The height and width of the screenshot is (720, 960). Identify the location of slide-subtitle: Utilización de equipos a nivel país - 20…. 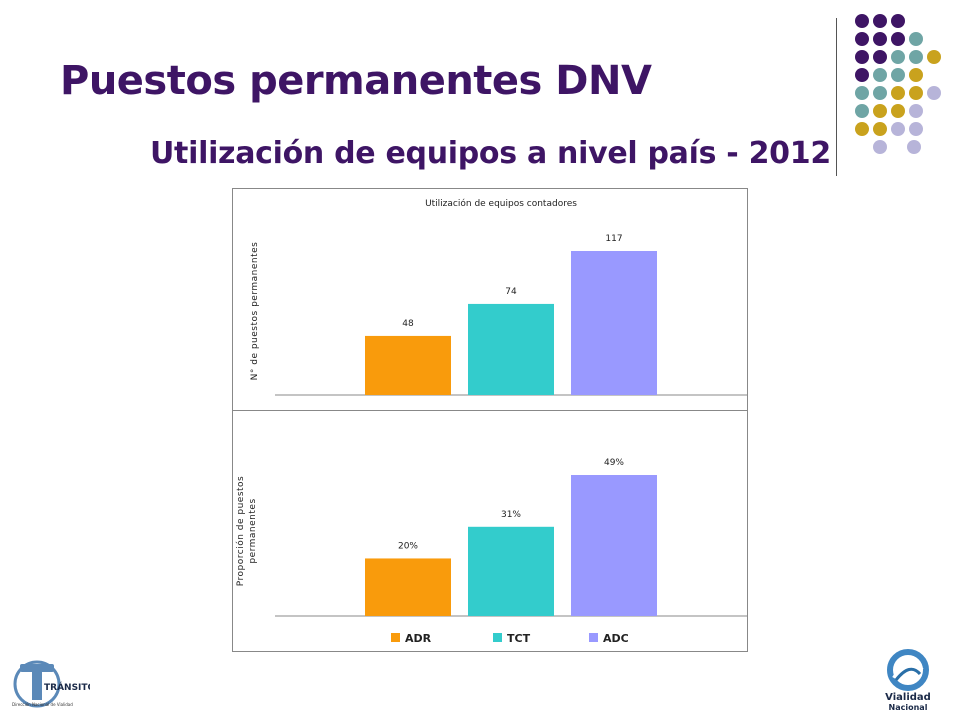
(490, 153).